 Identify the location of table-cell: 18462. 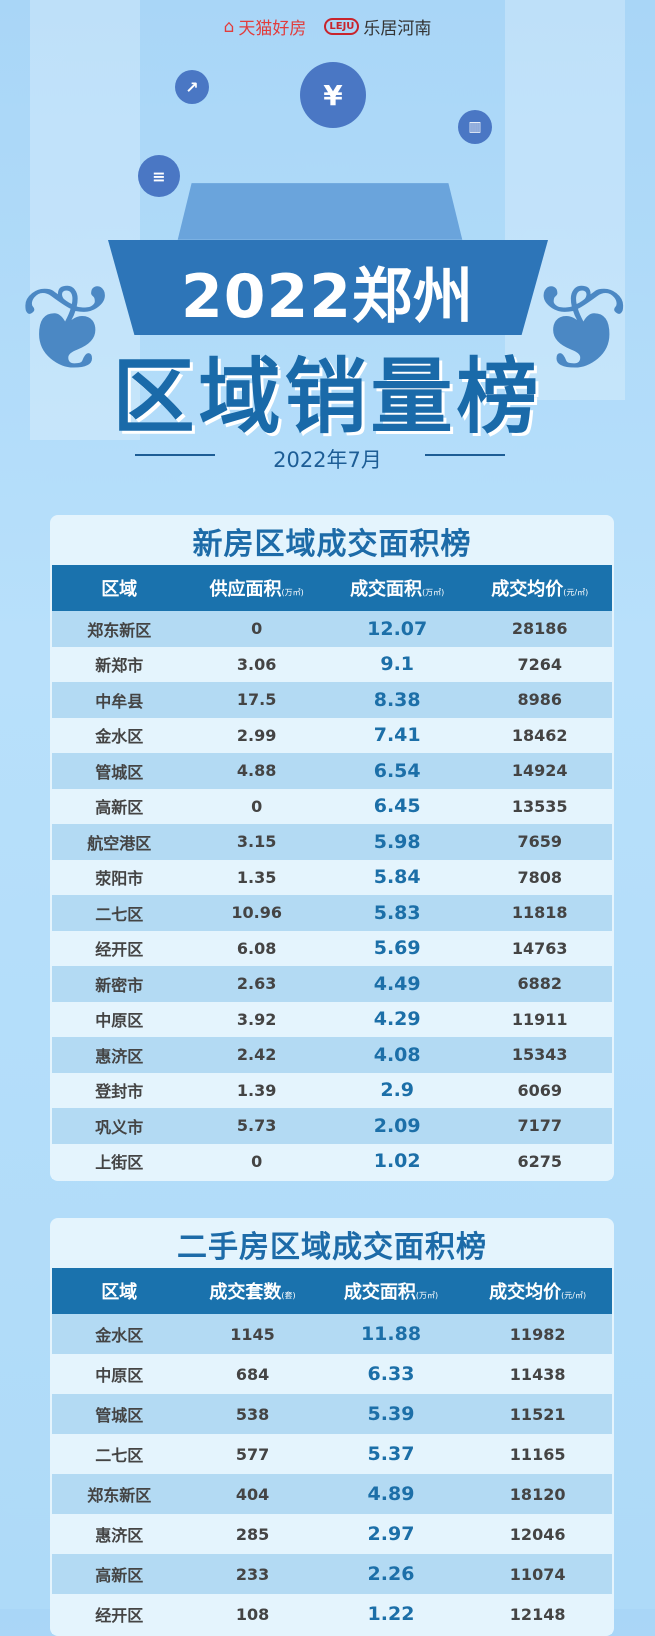
(539, 735).